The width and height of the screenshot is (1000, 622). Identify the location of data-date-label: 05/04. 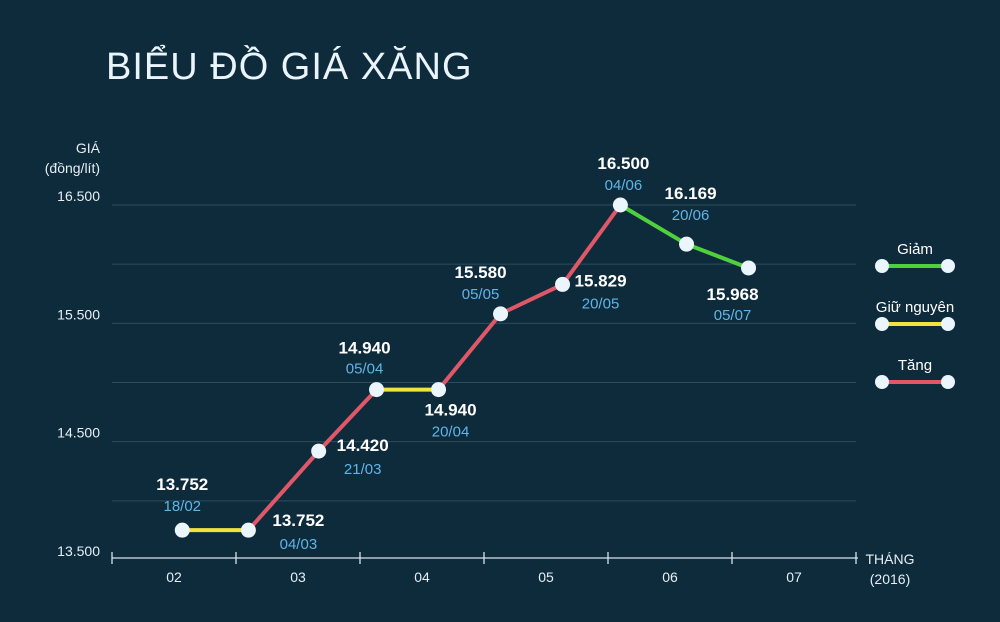
(365, 369).